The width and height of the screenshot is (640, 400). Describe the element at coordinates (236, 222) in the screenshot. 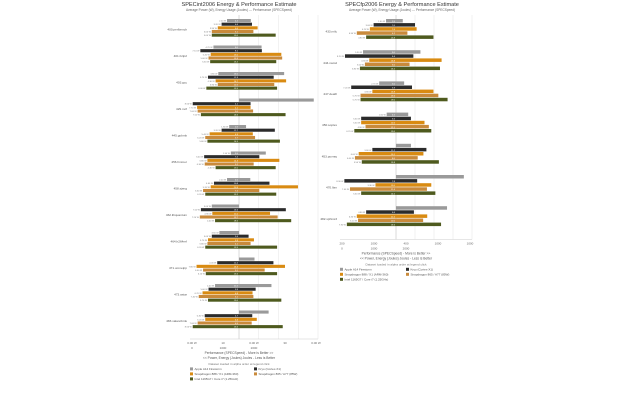

I see `perf-value-label: 18.5` at that location.